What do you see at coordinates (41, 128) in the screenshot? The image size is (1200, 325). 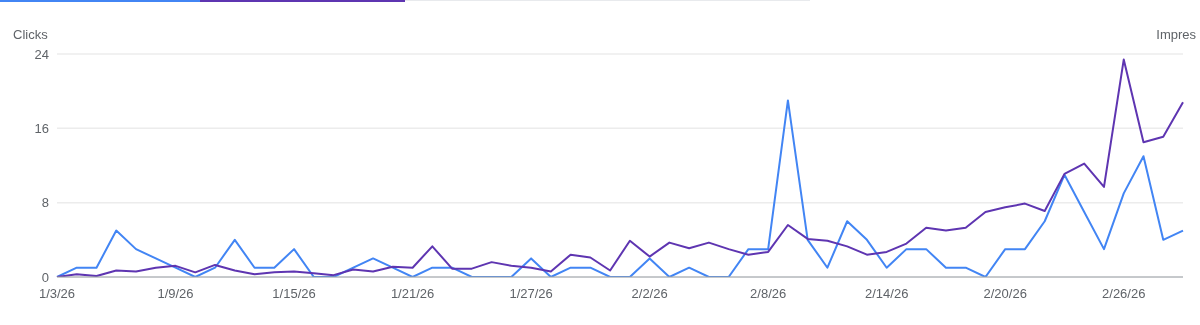 I see `y-tick-label: 16` at bounding box center [41, 128].